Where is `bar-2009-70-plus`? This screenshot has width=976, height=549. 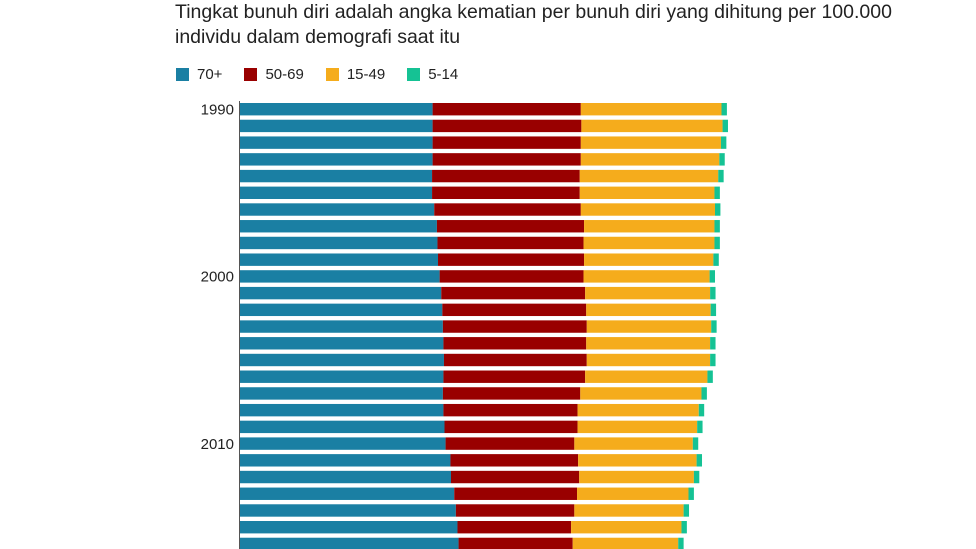
bar-2009-70-plus is located at coordinates (342, 427).